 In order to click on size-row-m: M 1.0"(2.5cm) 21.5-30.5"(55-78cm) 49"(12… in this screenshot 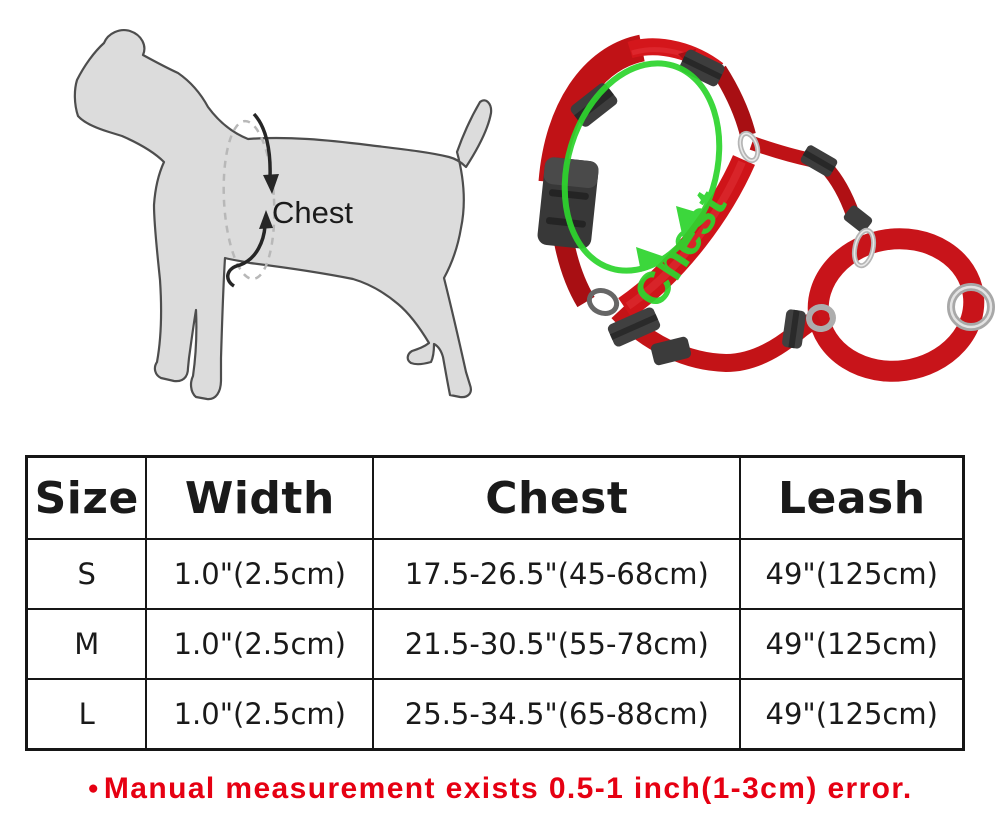, I will do `click(495, 644)`.